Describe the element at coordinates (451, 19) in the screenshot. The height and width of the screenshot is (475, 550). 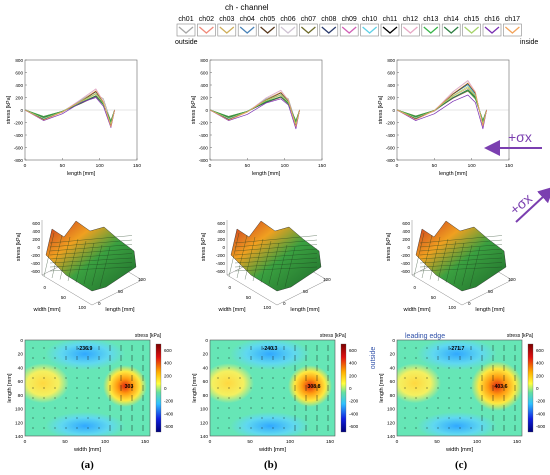
I see `legend-item-label: ch14` at that location.